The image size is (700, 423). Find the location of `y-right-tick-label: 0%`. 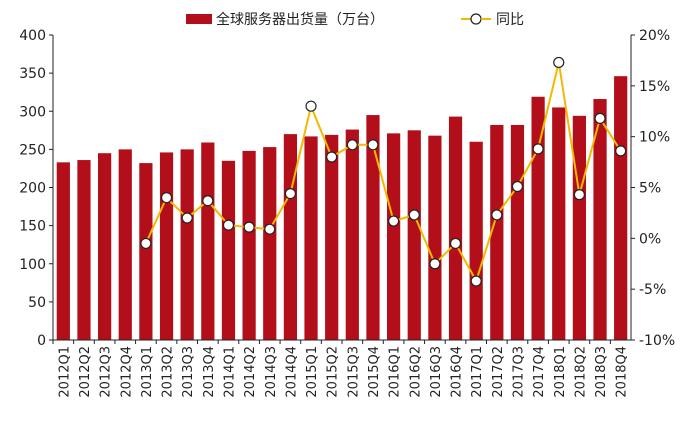

y-right-tick-label: 0% is located at coordinates (650, 239).